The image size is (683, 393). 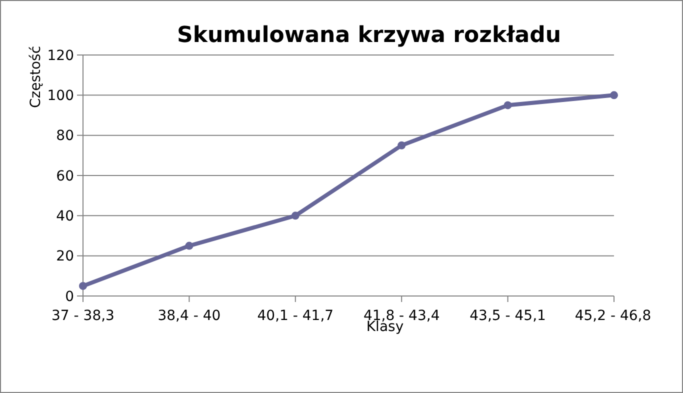 I want to click on x-tick-label: 43,5 - 45,1, so click(x=508, y=316).